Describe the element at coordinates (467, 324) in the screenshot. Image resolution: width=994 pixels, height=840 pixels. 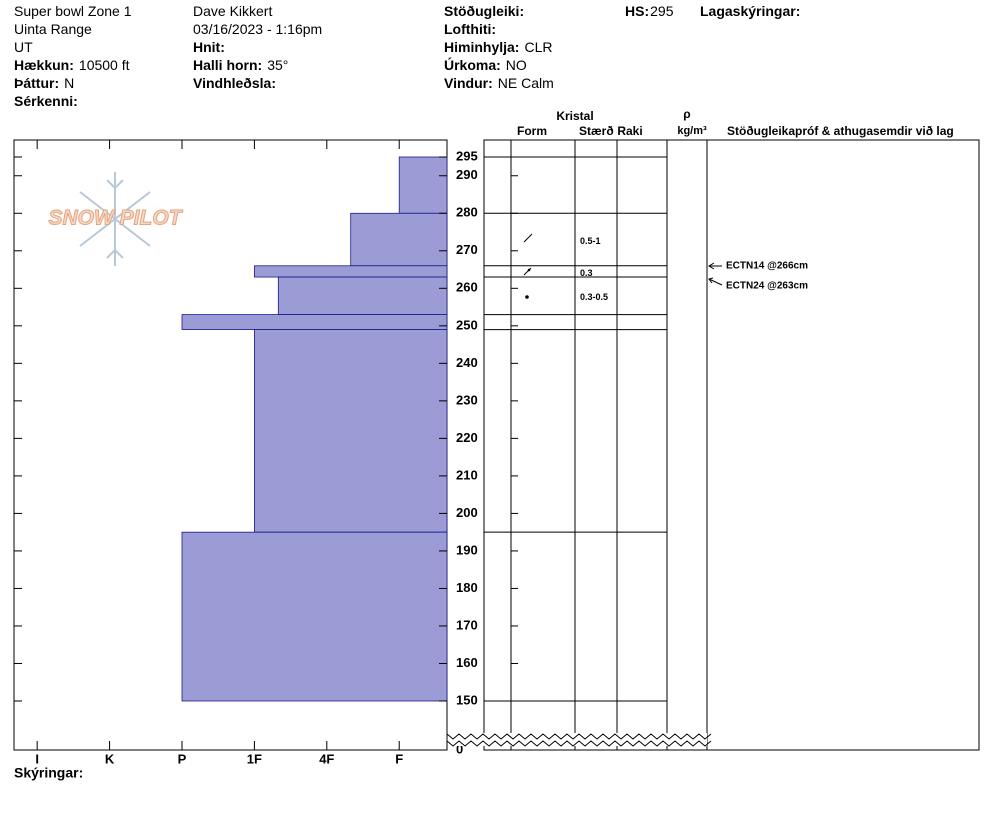
I see `y-tick-label: 250` at that location.